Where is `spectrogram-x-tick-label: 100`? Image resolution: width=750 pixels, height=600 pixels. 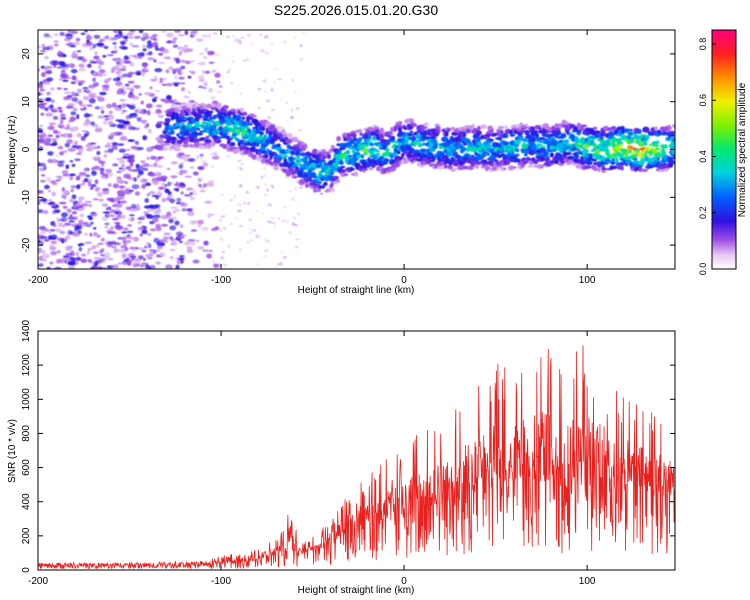 spectrogram-x-tick-label: 100 is located at coordinates (587, 280).